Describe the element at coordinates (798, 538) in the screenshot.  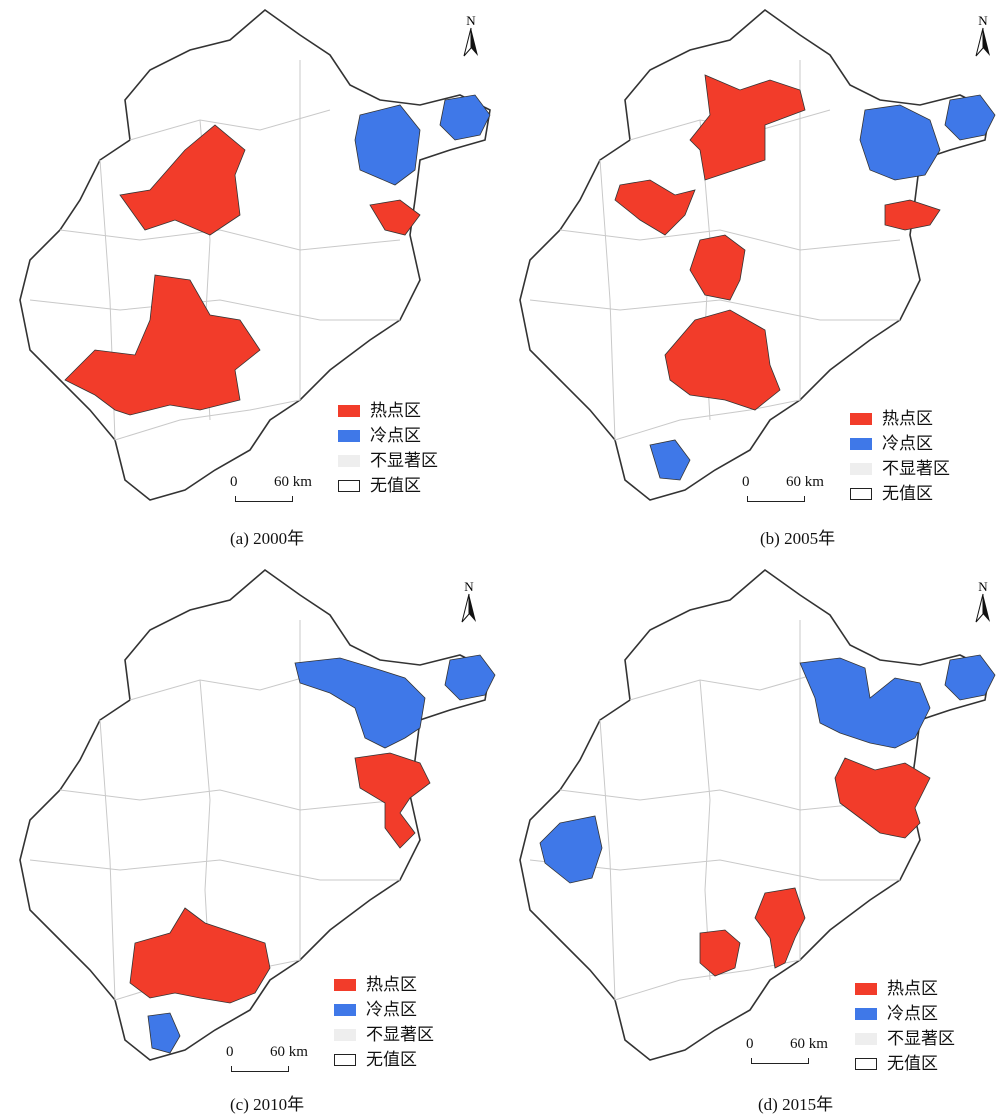
I see `caption-2005: (b) 2005年` at that location.